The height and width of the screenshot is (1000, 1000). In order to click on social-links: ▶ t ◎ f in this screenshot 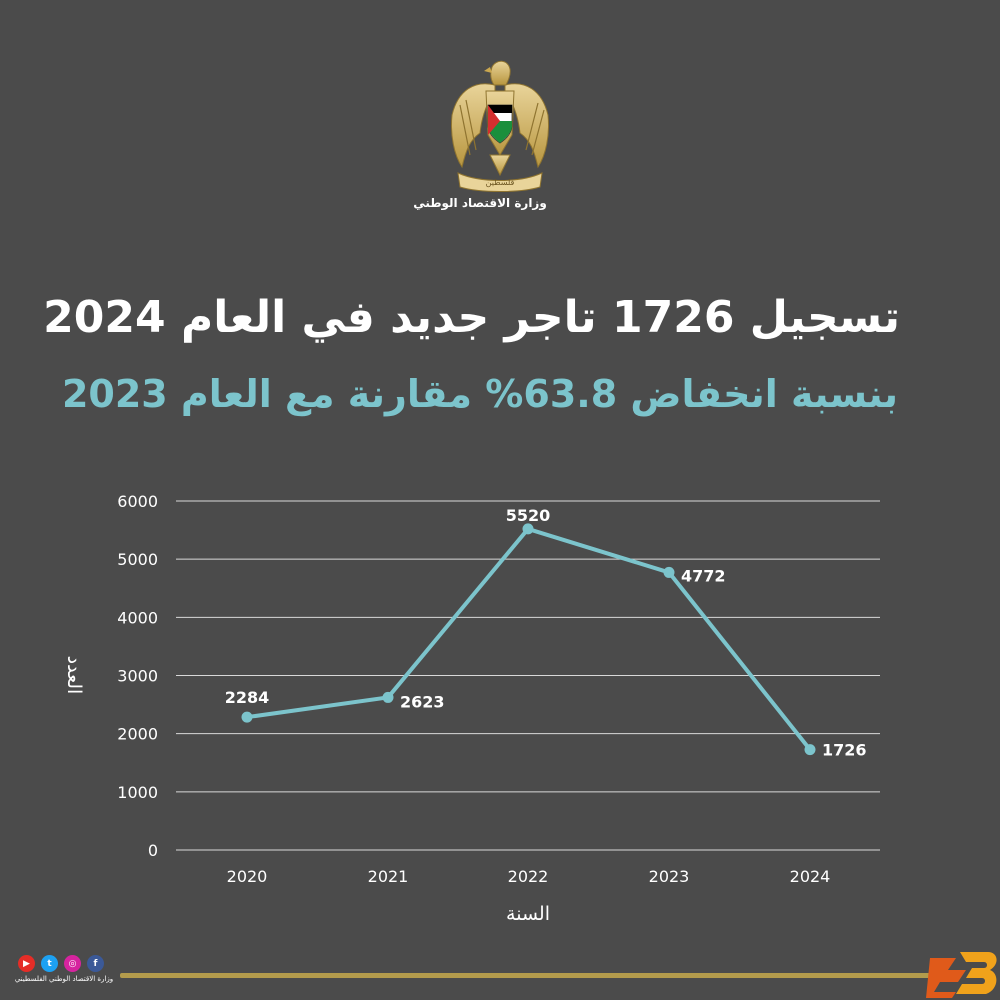, I will do `click(61, 963)`.